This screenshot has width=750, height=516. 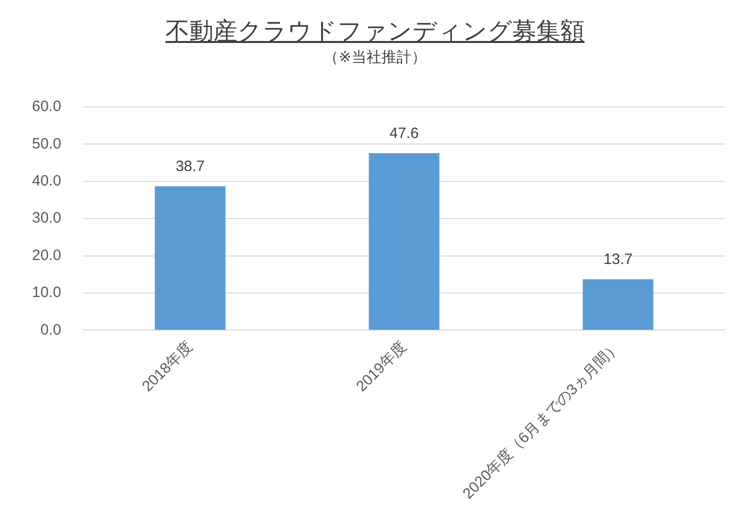 I want to click on y-tick-label: 20.0, so click(x=47, y=255).